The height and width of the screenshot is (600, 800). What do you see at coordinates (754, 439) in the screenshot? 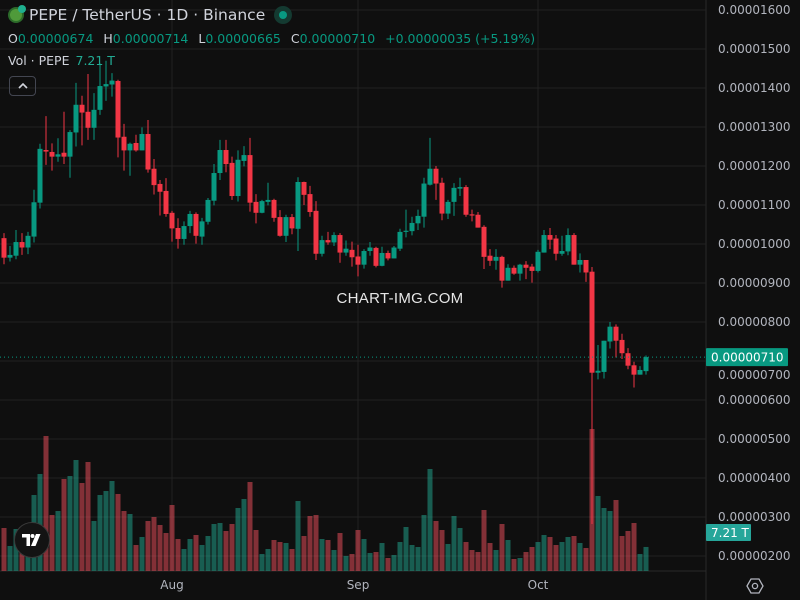
I see `price-tick-label: 0.00000500` at bounding box center [754, 439].